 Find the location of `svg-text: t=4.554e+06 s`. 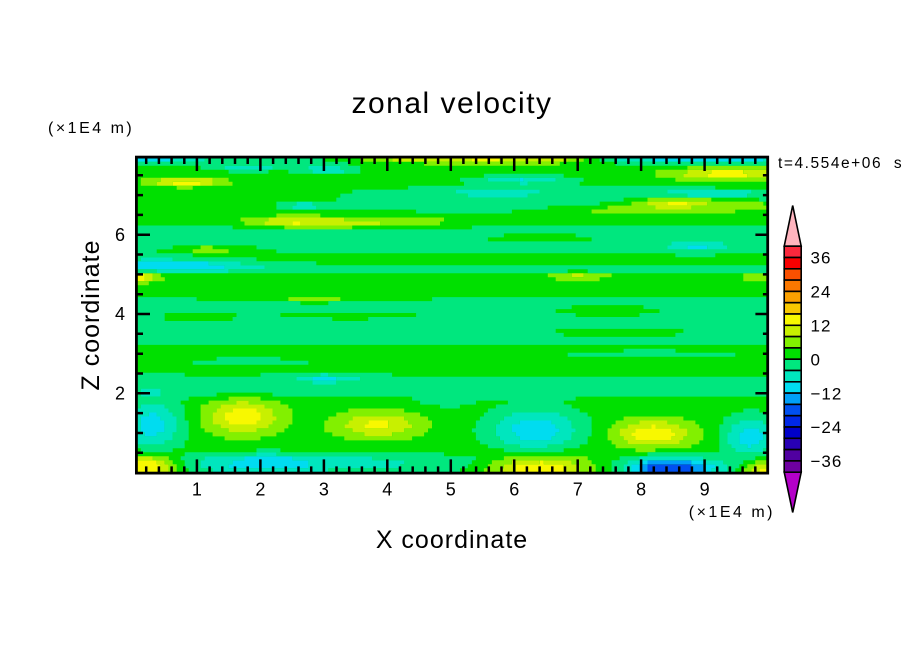

svg-text: t=4.554e+06 s is located at coordinates (840, 163).